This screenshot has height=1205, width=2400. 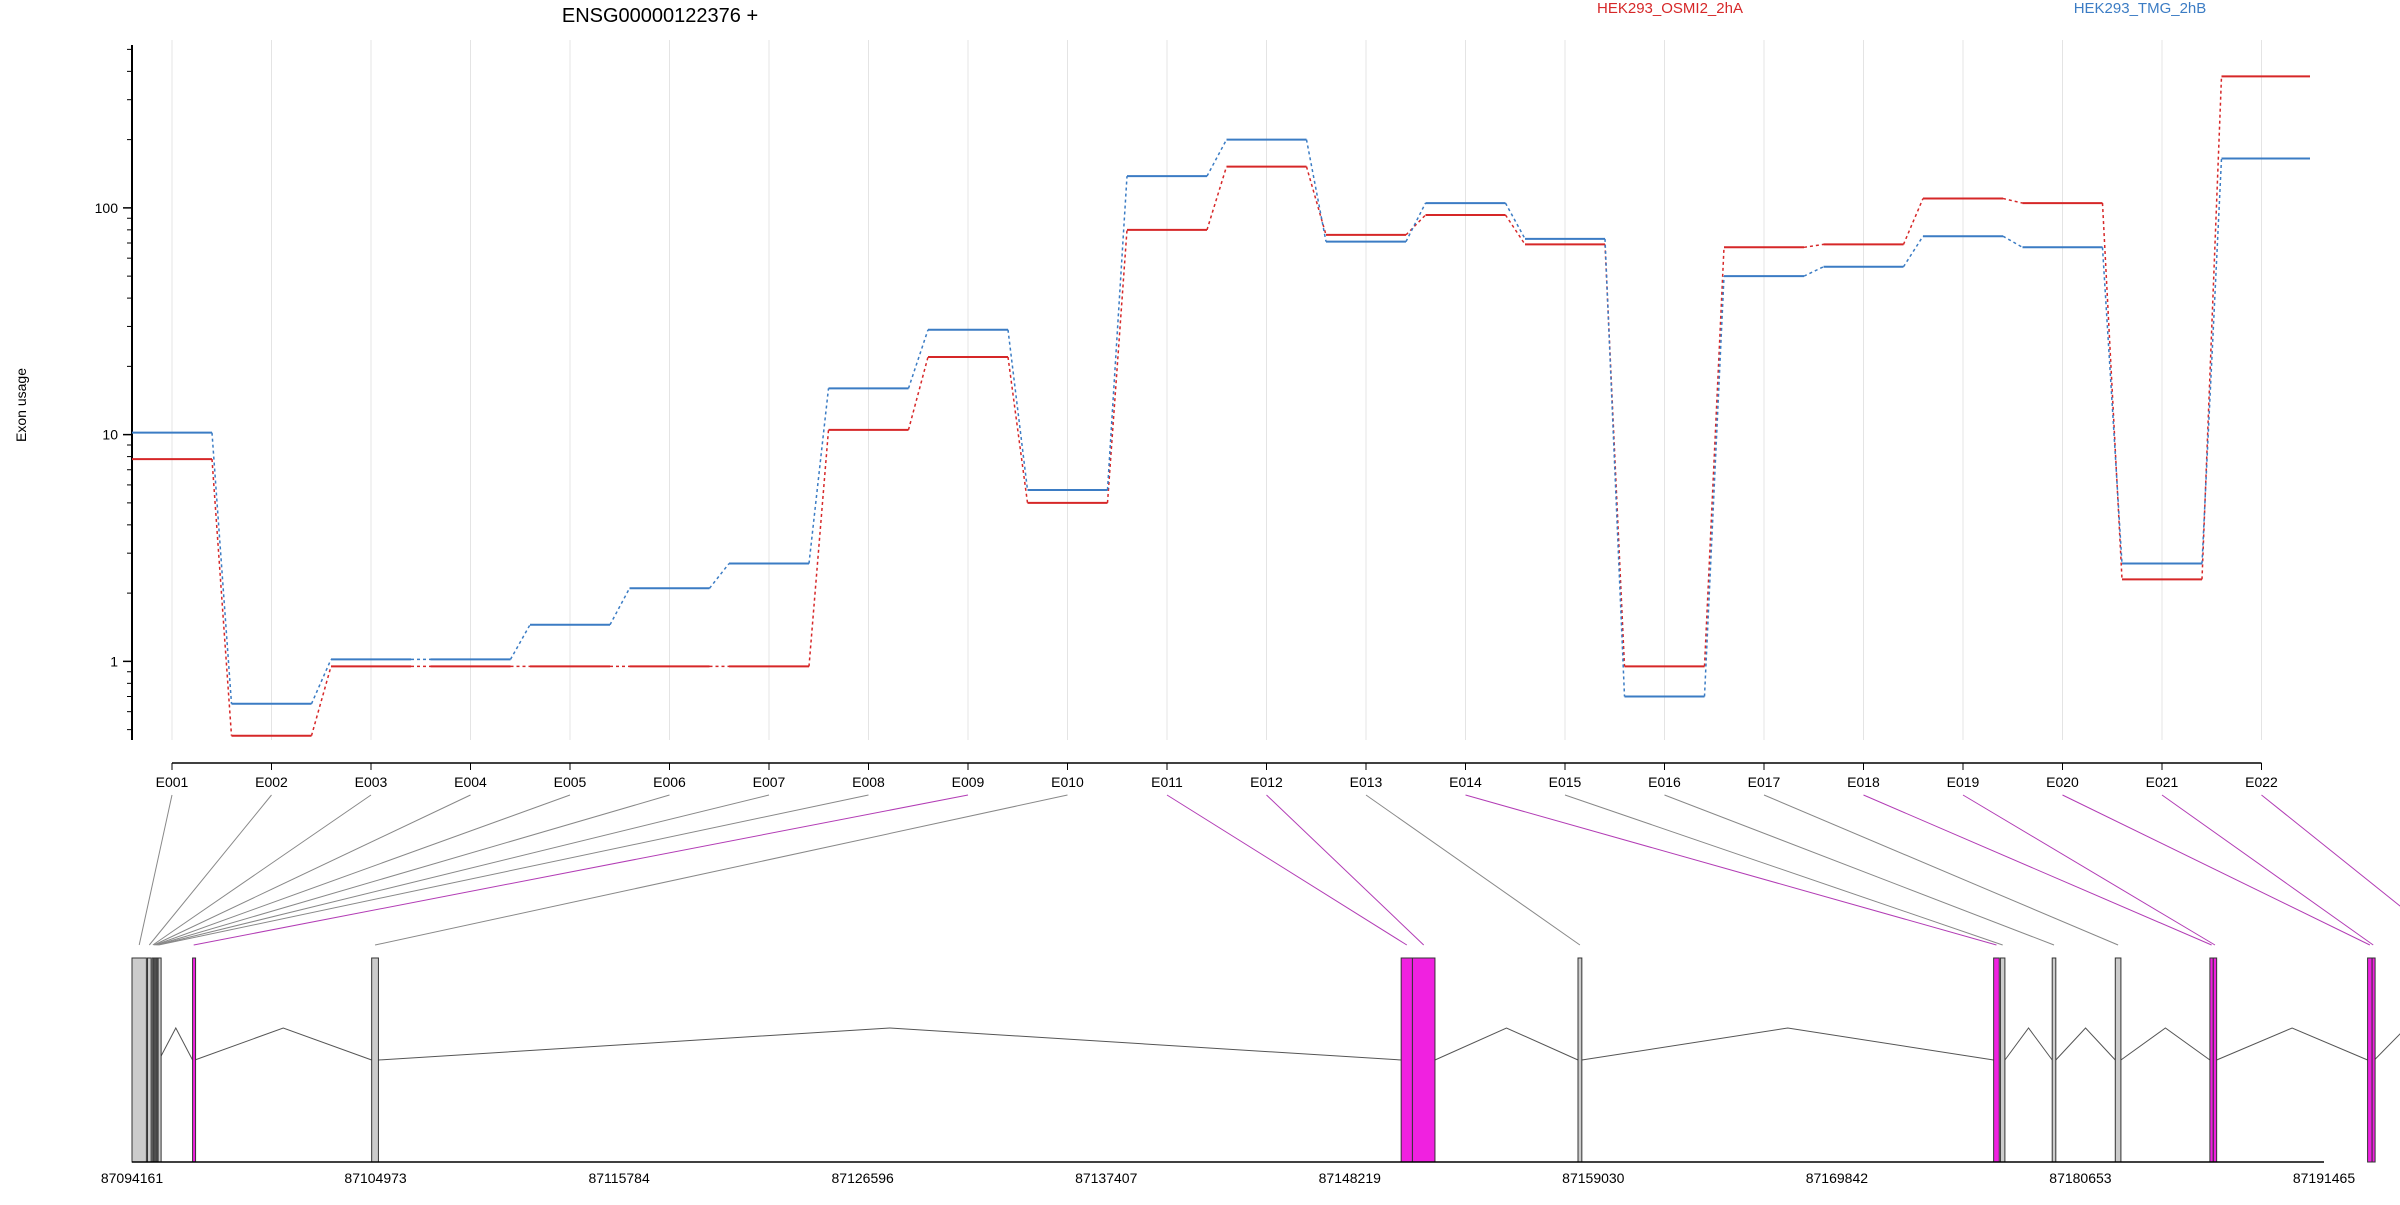 What do you see at coordinates (1764, 782) in the screenshot?
I see `x-tick-label-e017: E017` at bounding box center [1764, 782].